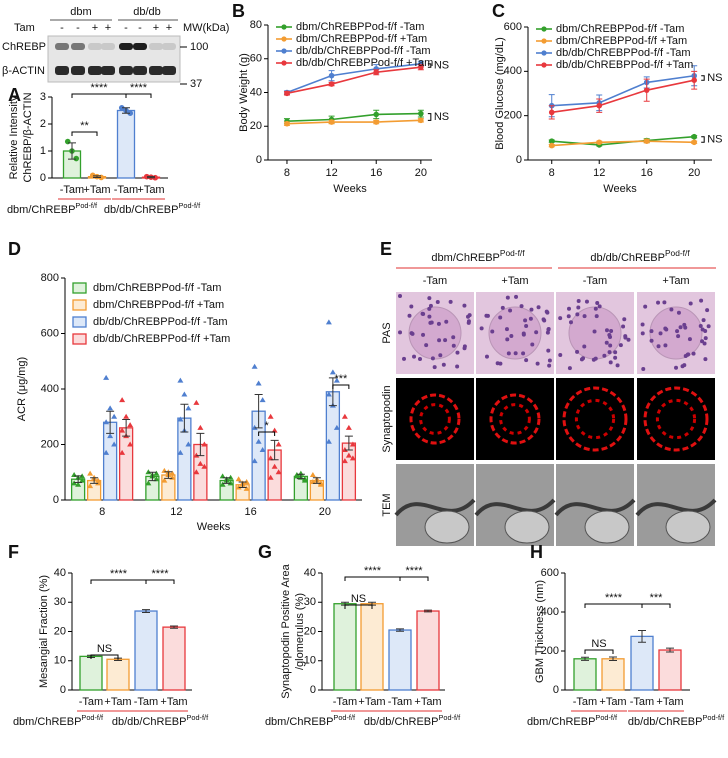 This screenshot has height=758, width=728. Describe the element at coordinates (515, 333) in the screenshot. I see `glomerulus` at that location.